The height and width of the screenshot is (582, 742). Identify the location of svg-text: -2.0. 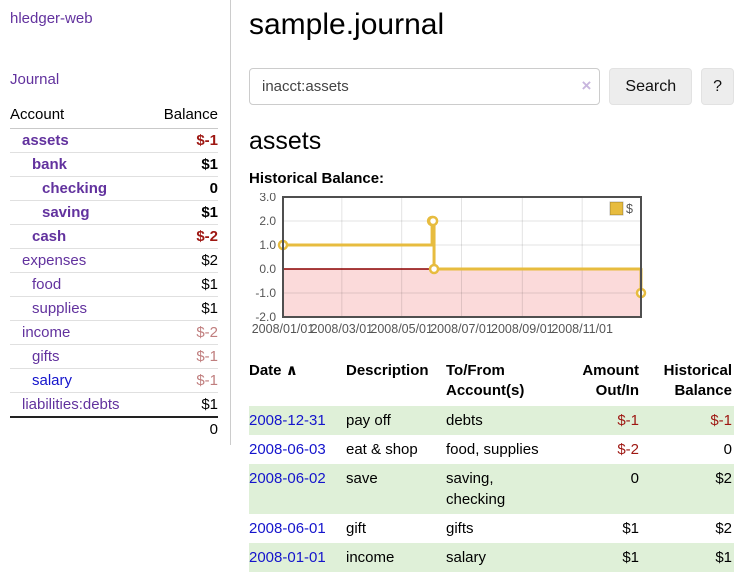
(265, 317).